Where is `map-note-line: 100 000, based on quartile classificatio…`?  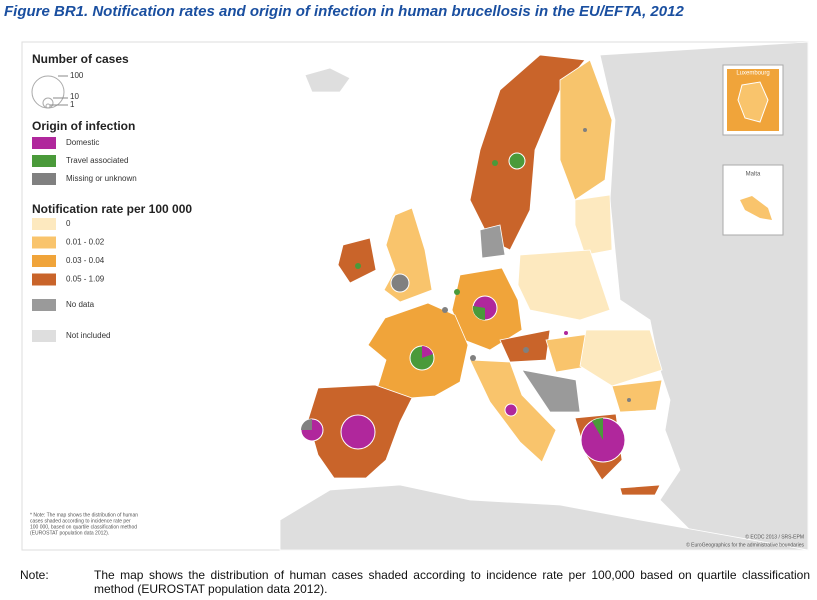 map-note-line: 100 000, based on quartile classificatio… is located at coordinates (83, 527).